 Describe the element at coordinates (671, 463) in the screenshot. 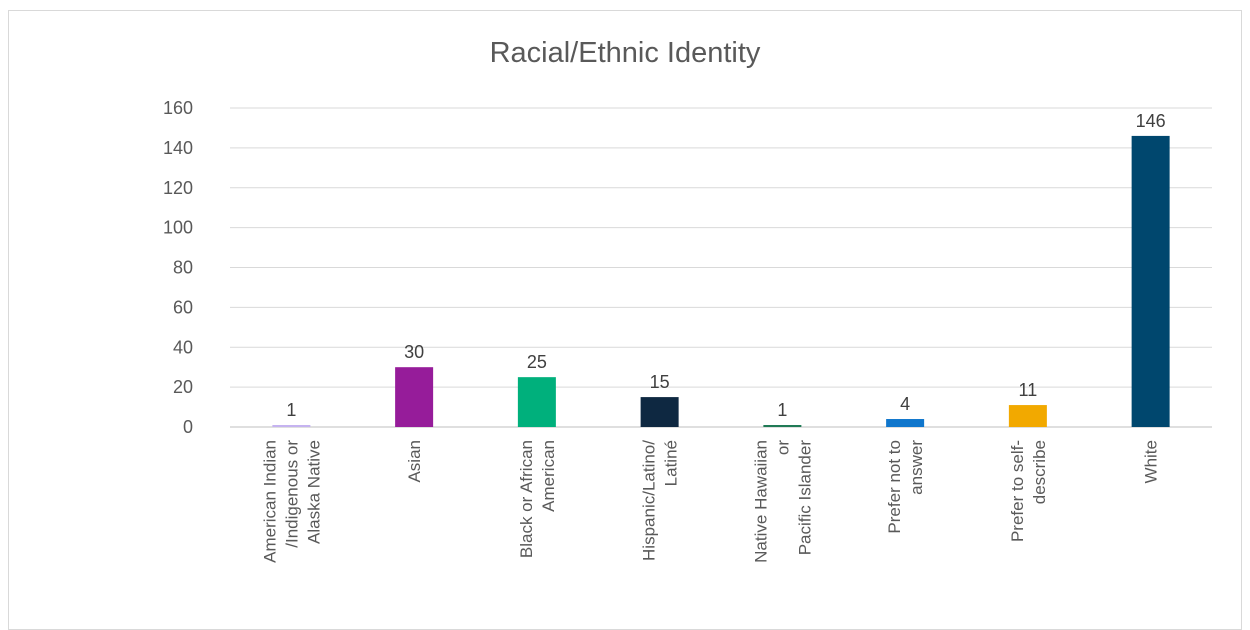

I see `x-tick-label-line: Latiné` at that location.